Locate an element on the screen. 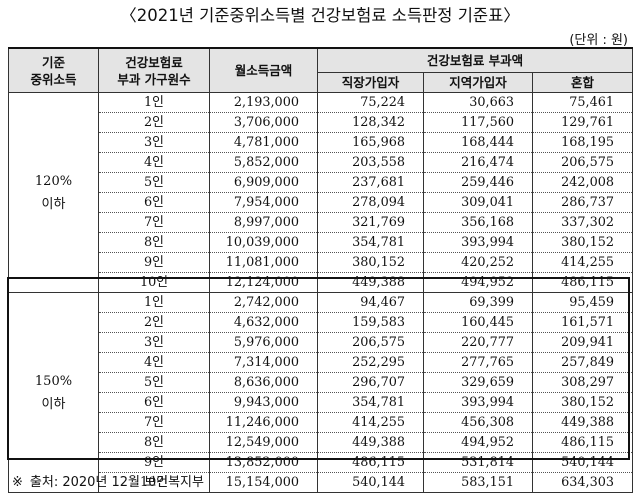 Image resolution: width=640 pixels, height=495 pixels. income-cell: 12,124,000 is located at coordinates (263, 282).